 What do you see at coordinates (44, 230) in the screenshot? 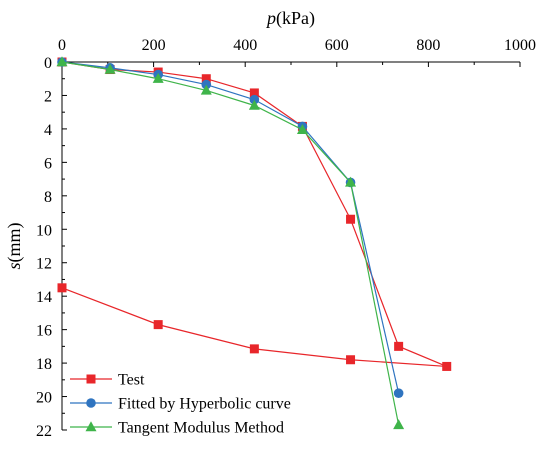
I see `y-tick-label: 10` at bounding box center [44, 230].